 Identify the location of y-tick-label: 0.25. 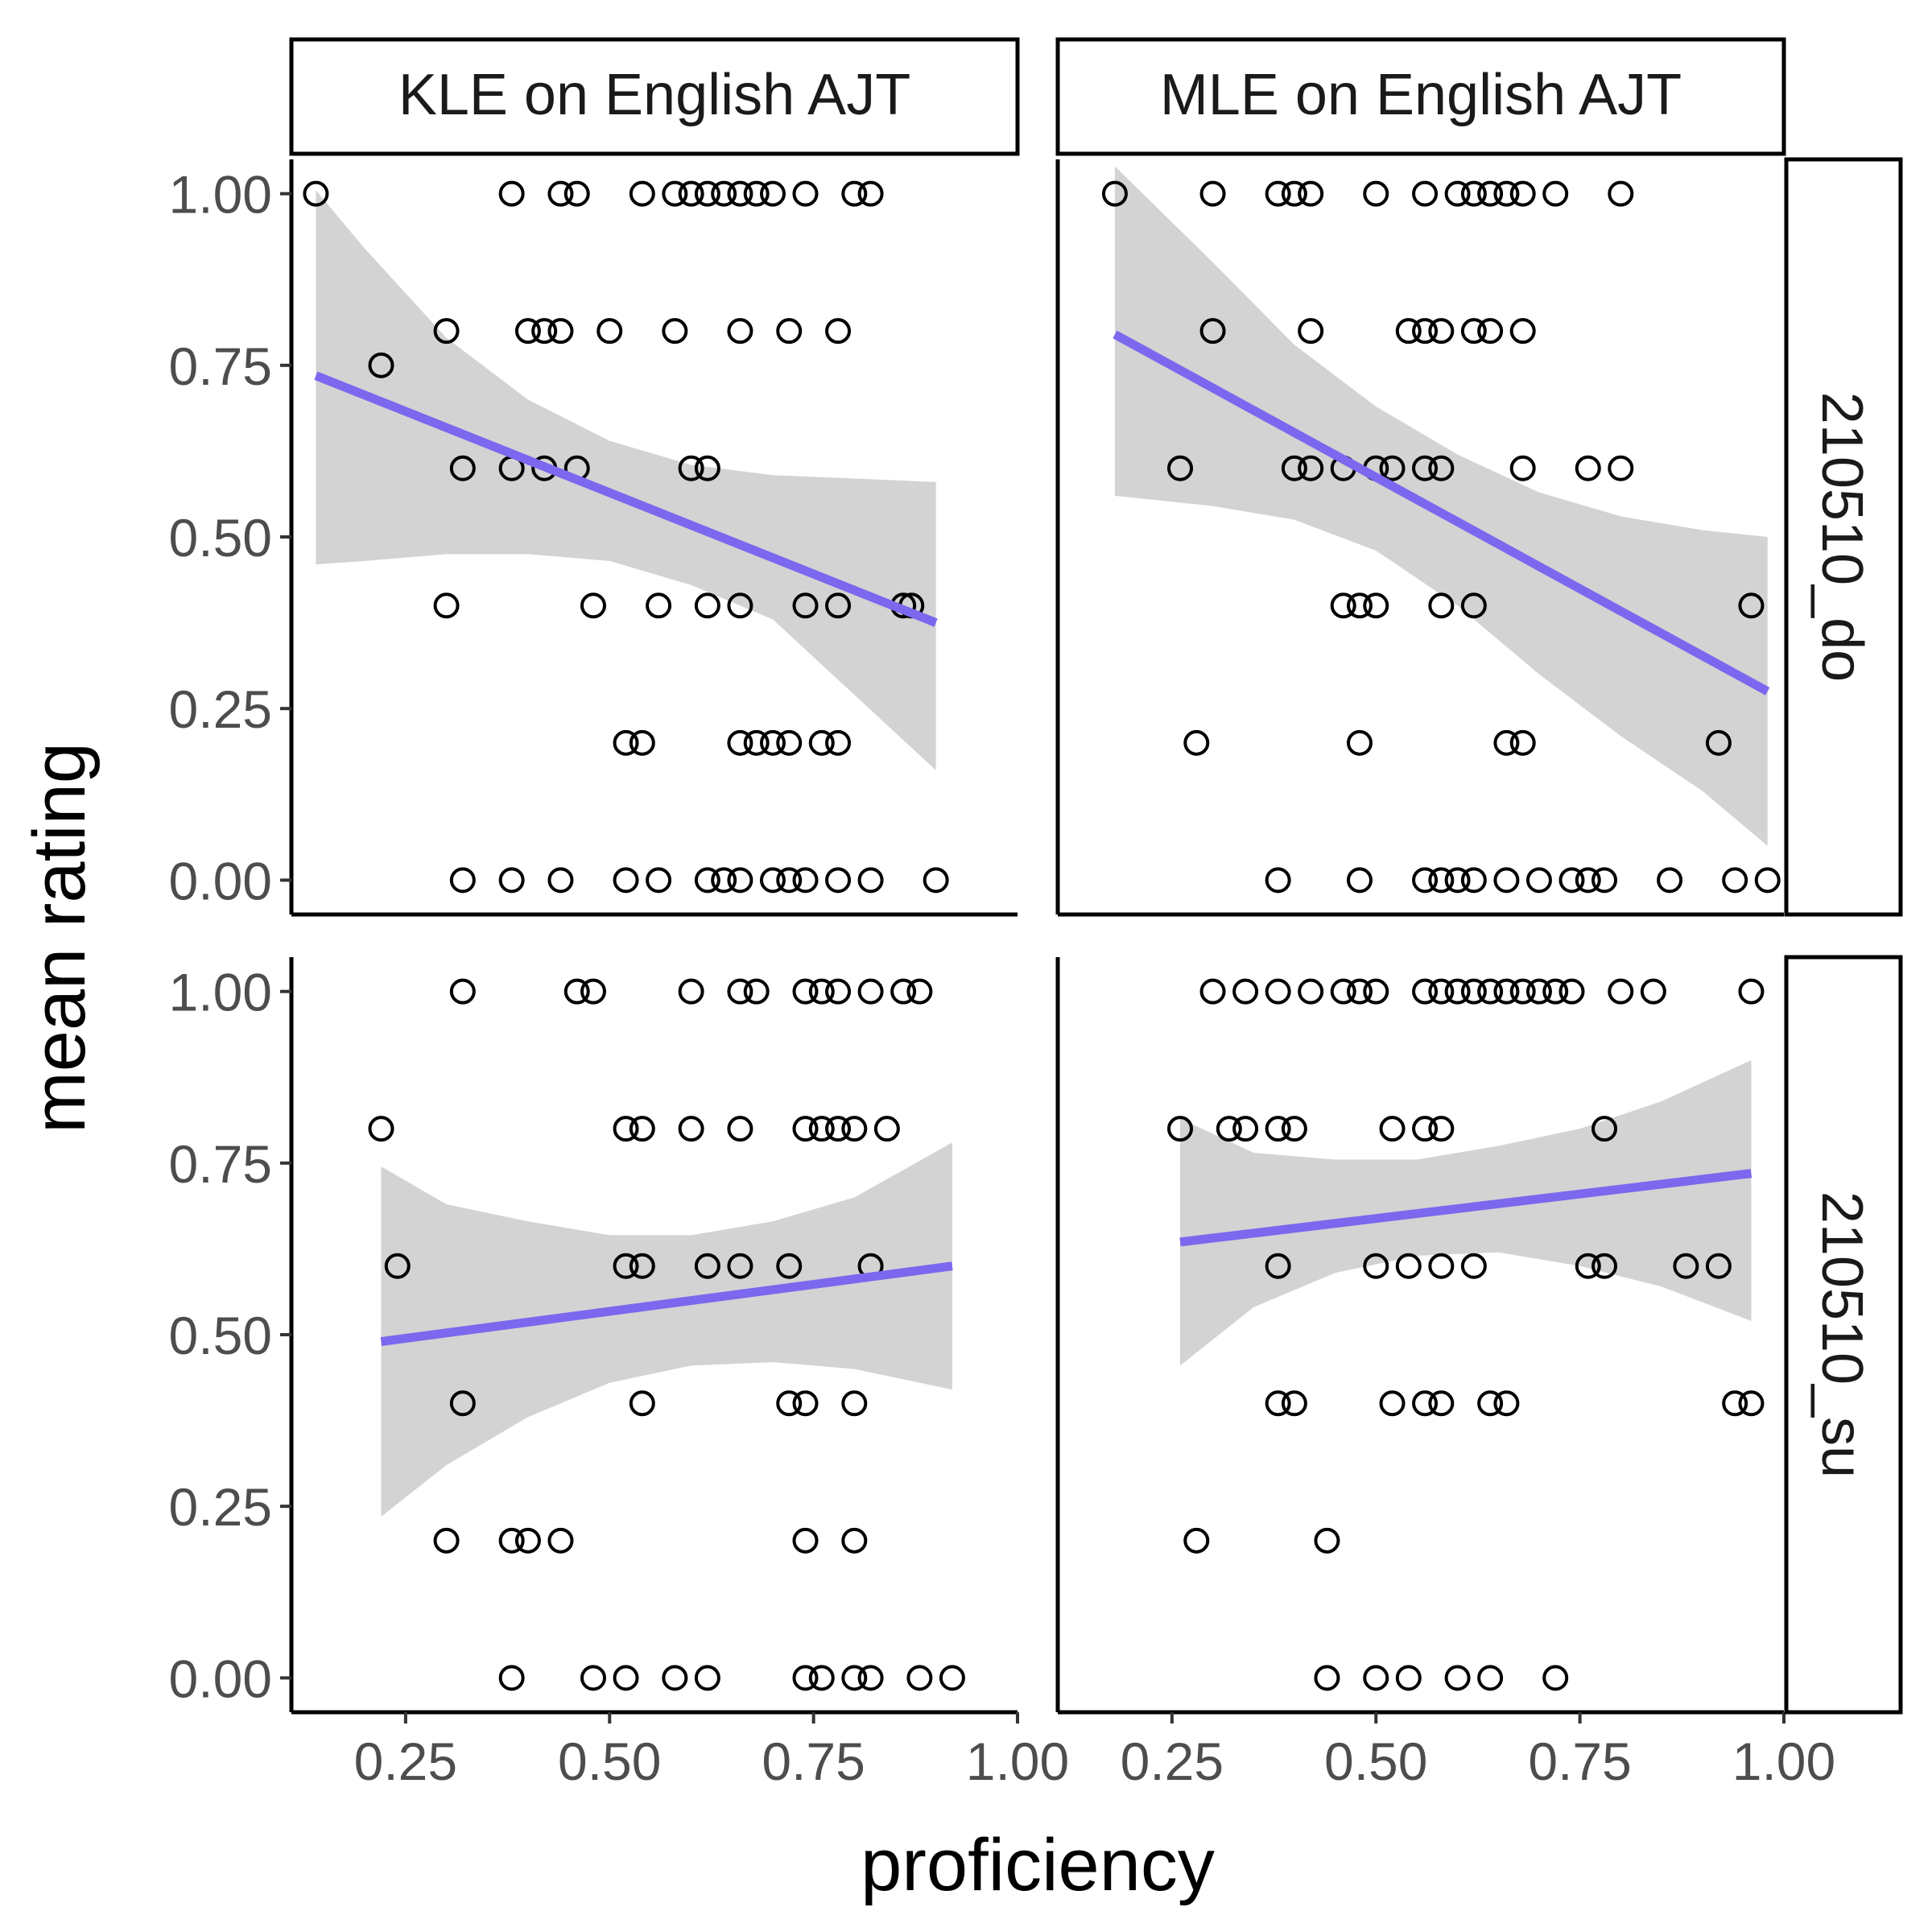
(221, 709).